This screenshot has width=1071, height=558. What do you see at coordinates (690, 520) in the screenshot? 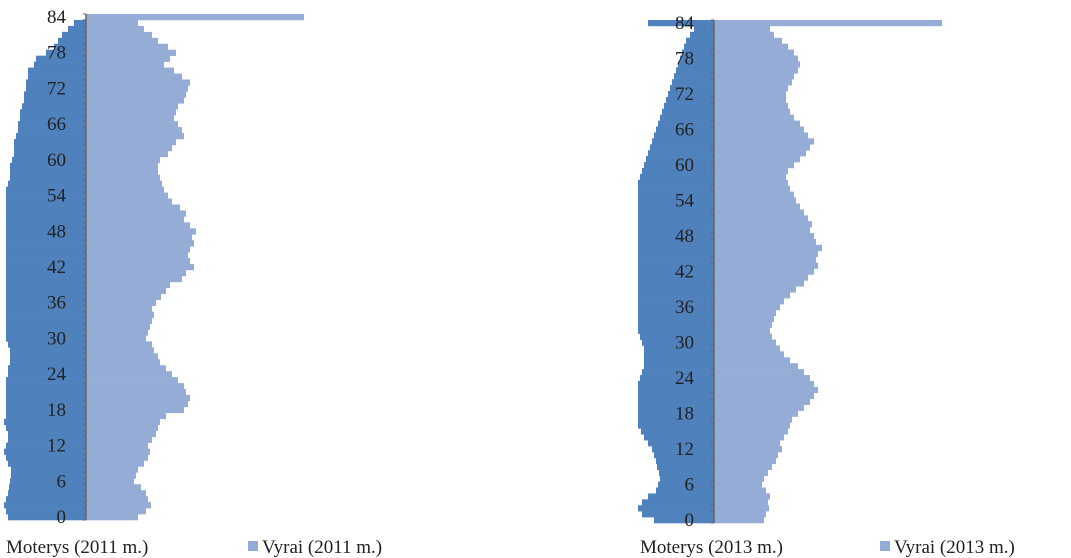
I see `y-tick-label: 0` at bounding box center [690, 520].